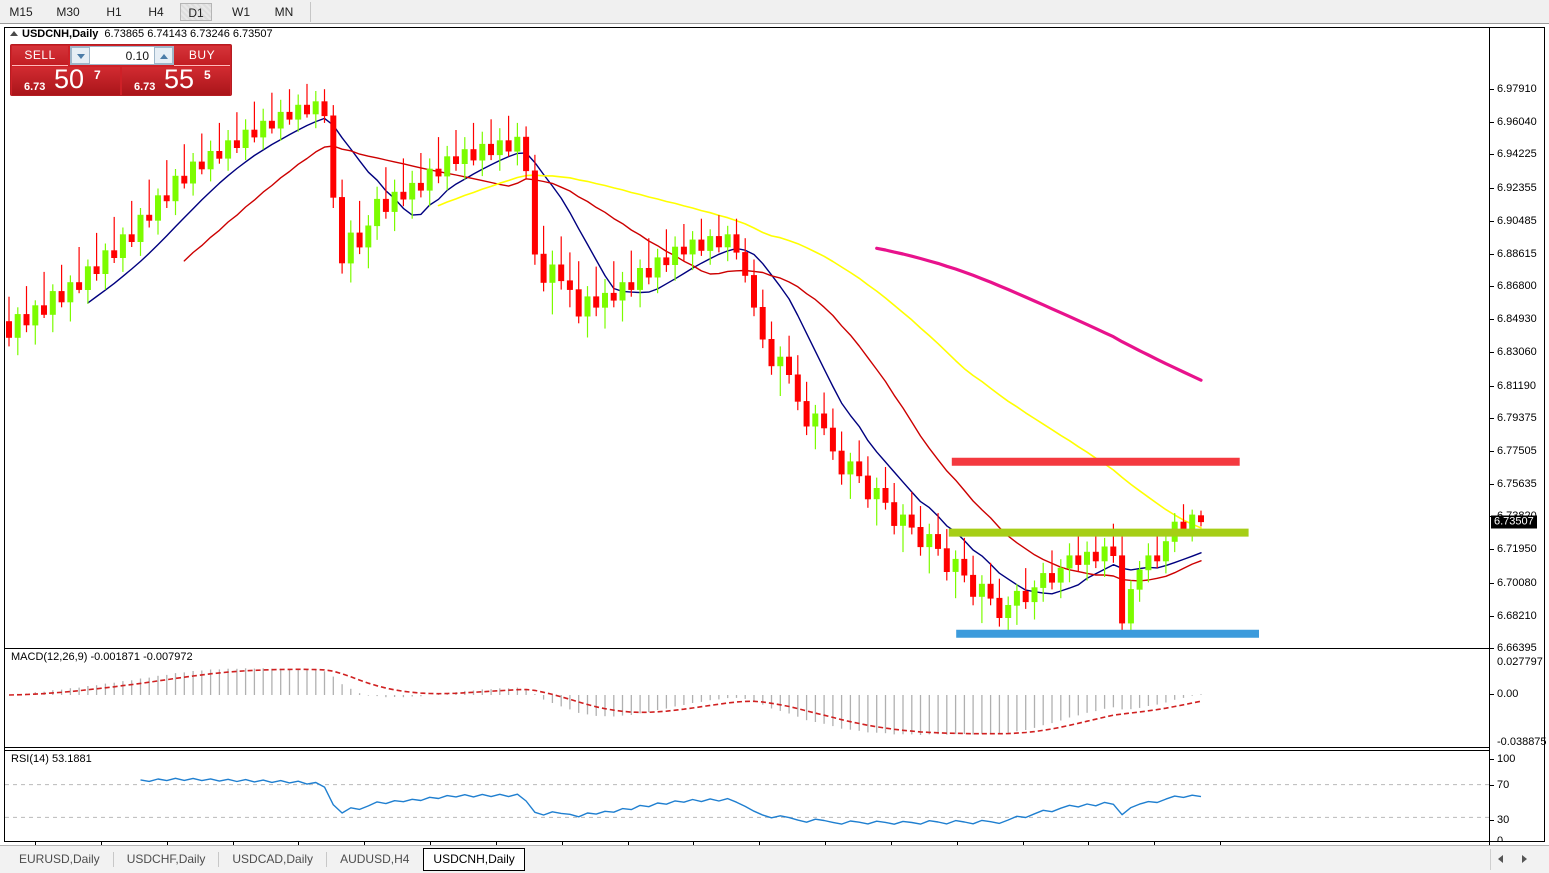 This screenshot has width=1549, height=873. Describe the element at coordinates (273, 859) in the screenshot. I see `chart-tab-usdcad-daily: USDCAD,Daily` at that location.